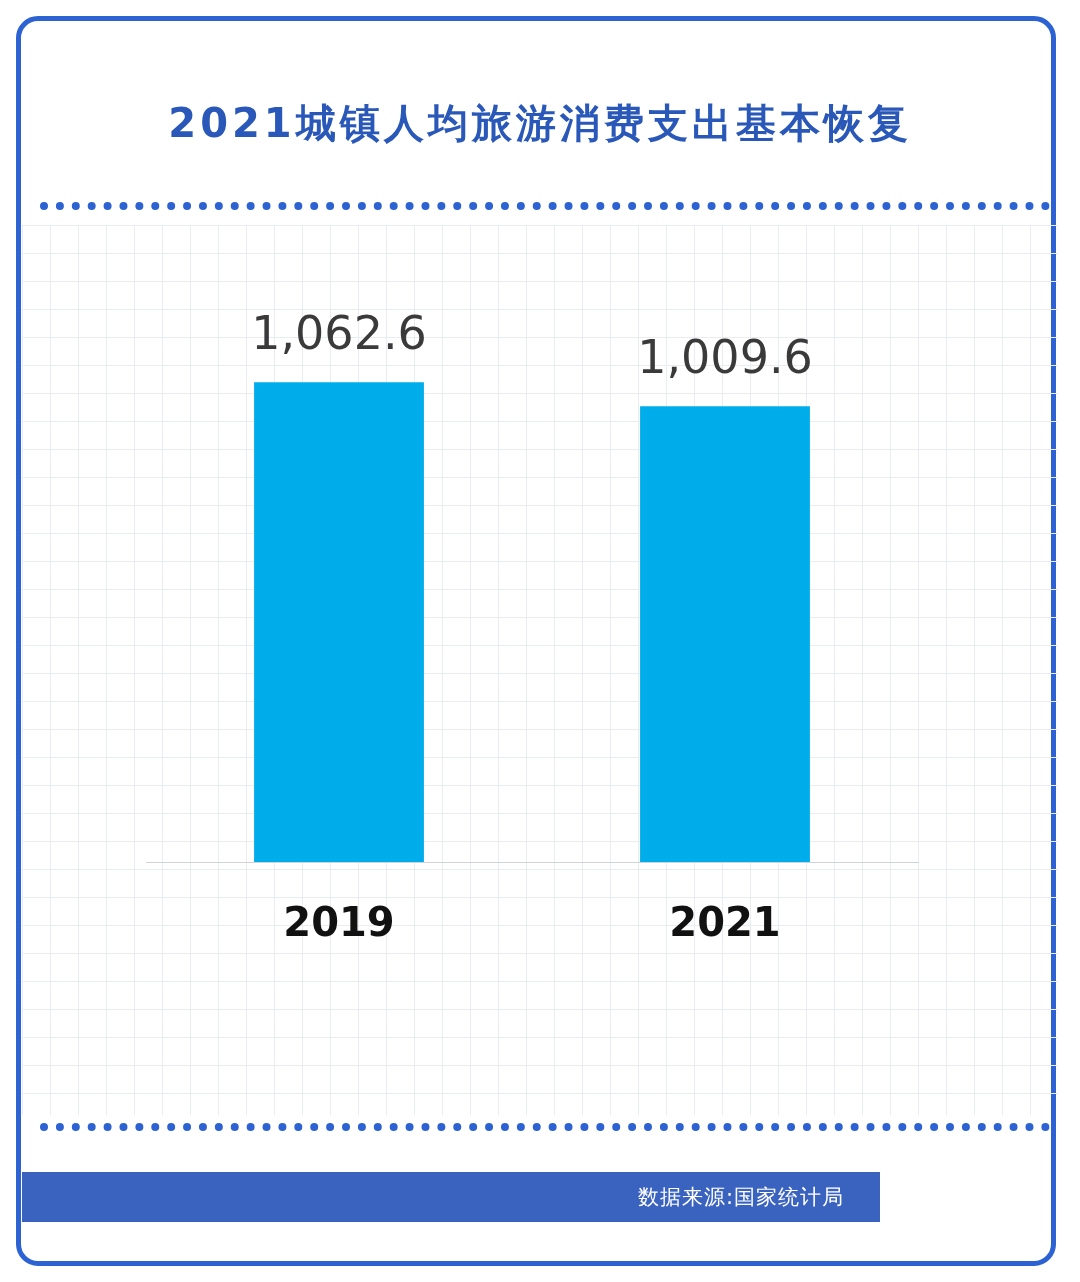  I want to click on chart-title: 2021城镇人均旅游消费支出基本恢复, so click(540, 123).